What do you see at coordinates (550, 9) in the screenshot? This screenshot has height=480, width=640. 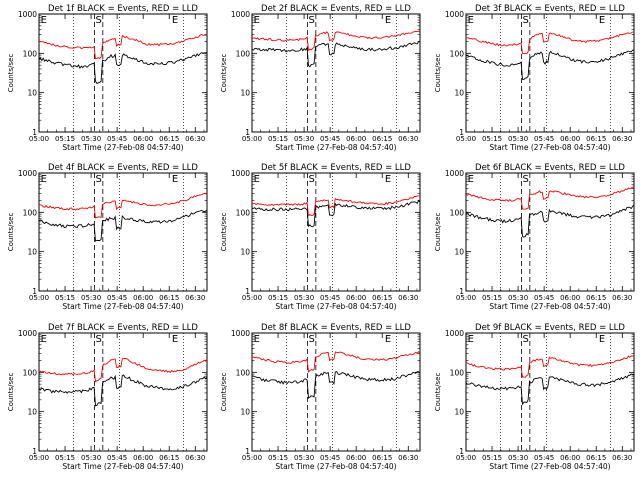 I see `panel-title: Det 3f BLACK = Events, RED = LLD` at bounding box center [550, 9].